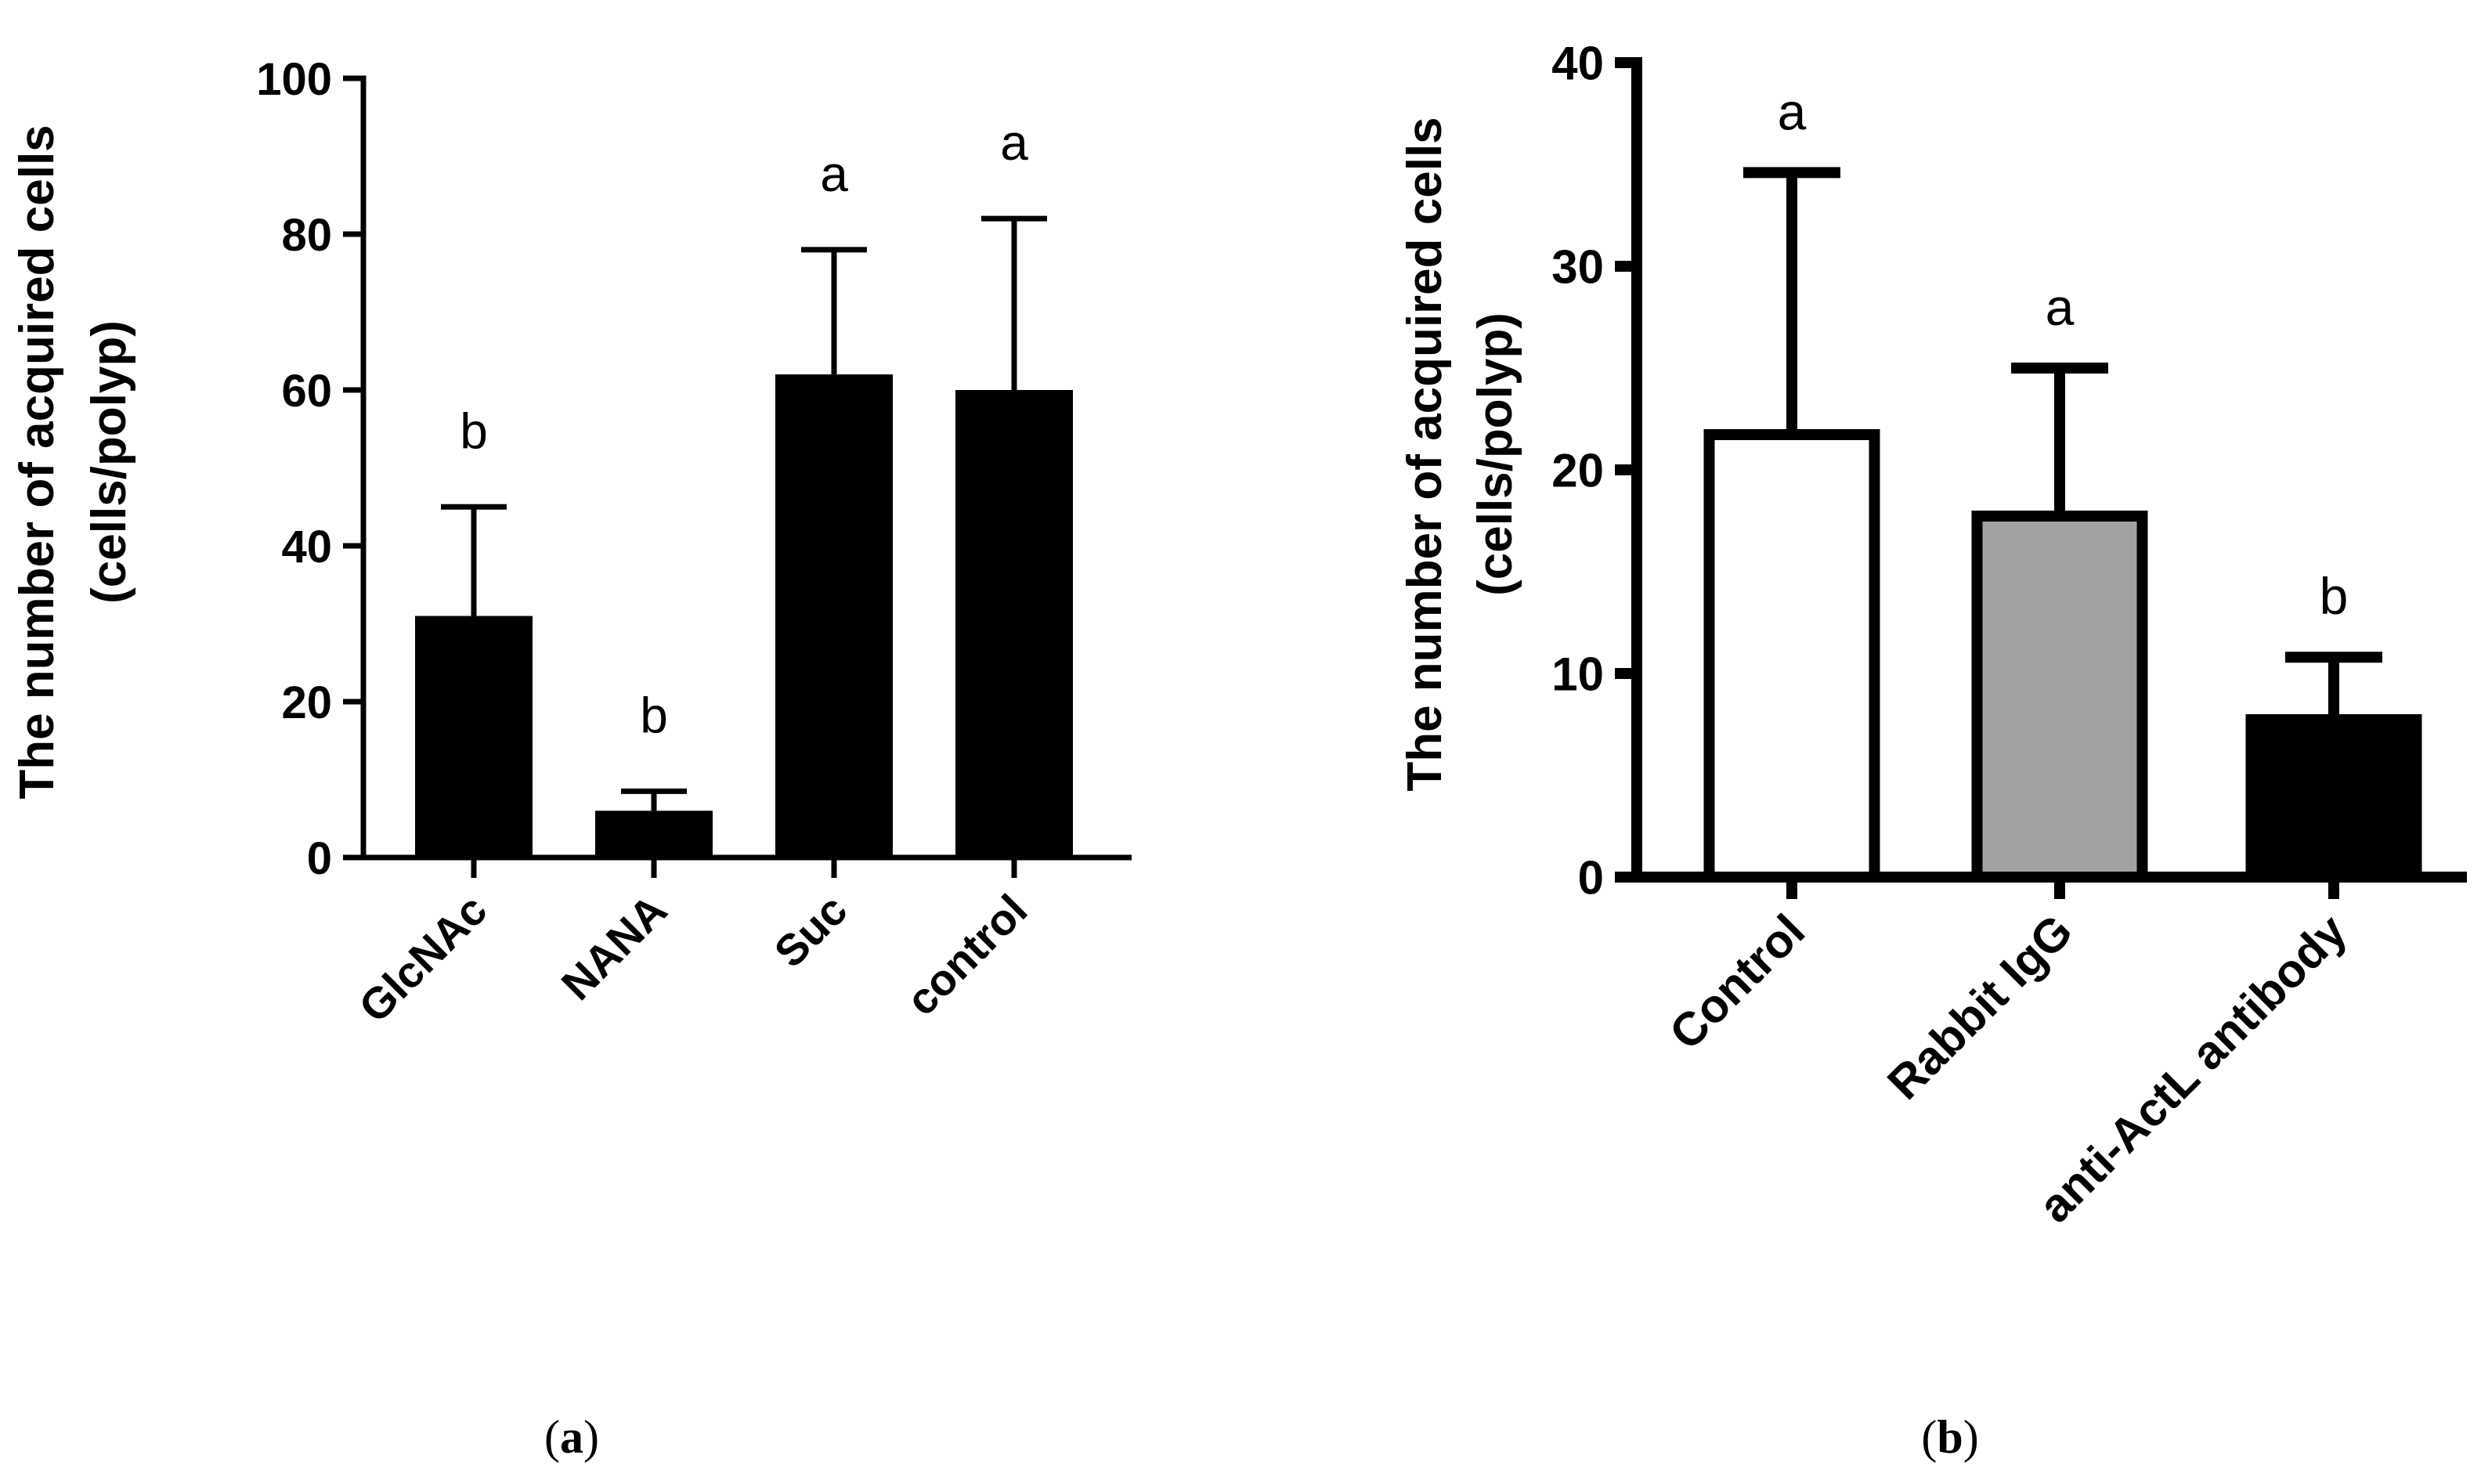  Describe the element at coordinates (810, 931) in the screenshot. I see `x-tick-label-a-2: Suc` at that location.